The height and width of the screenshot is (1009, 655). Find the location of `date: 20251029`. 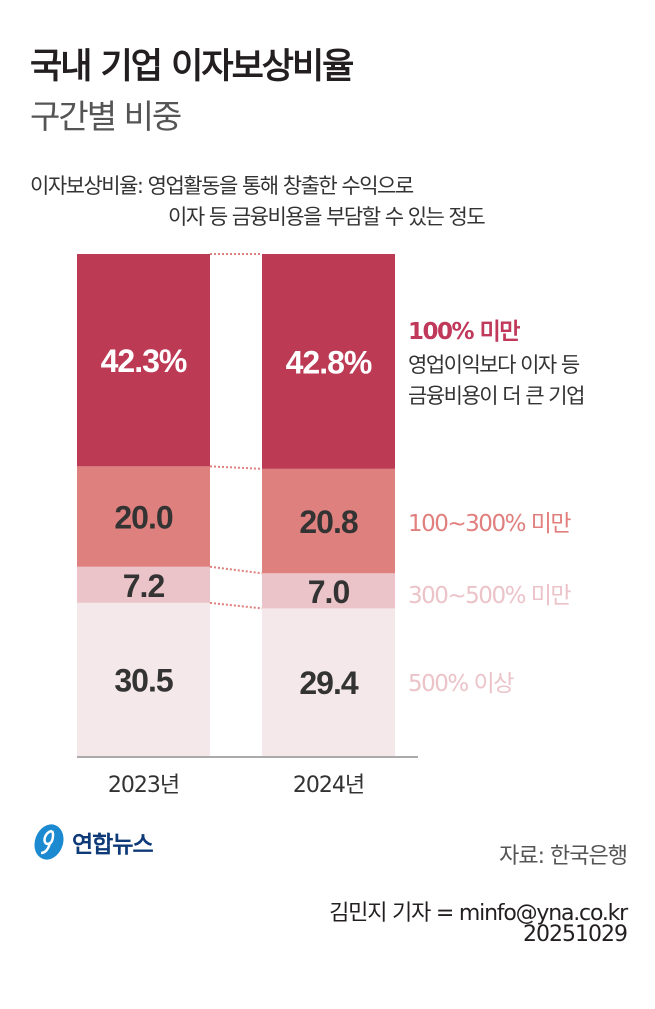

date: 20251029 is located at coordinates (575, 934).